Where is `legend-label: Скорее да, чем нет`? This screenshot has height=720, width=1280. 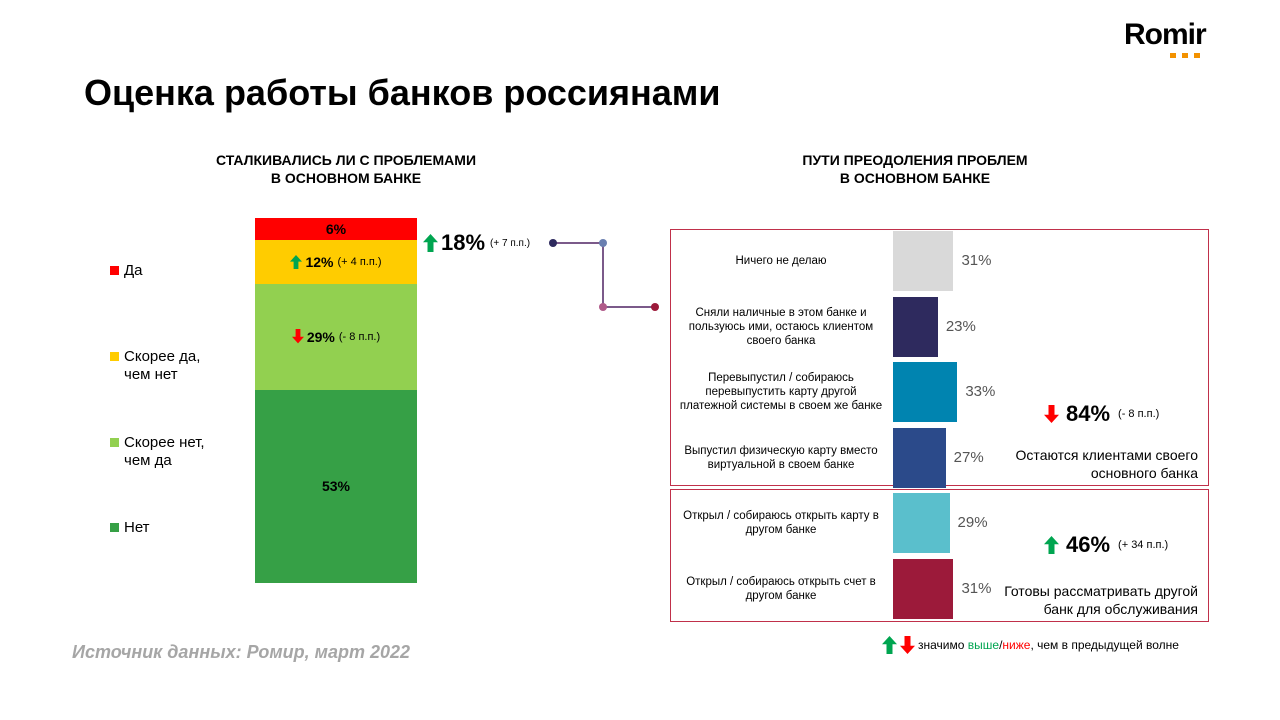 legend-label: Скорее да, чем нет is located at coordinates (162, 365).